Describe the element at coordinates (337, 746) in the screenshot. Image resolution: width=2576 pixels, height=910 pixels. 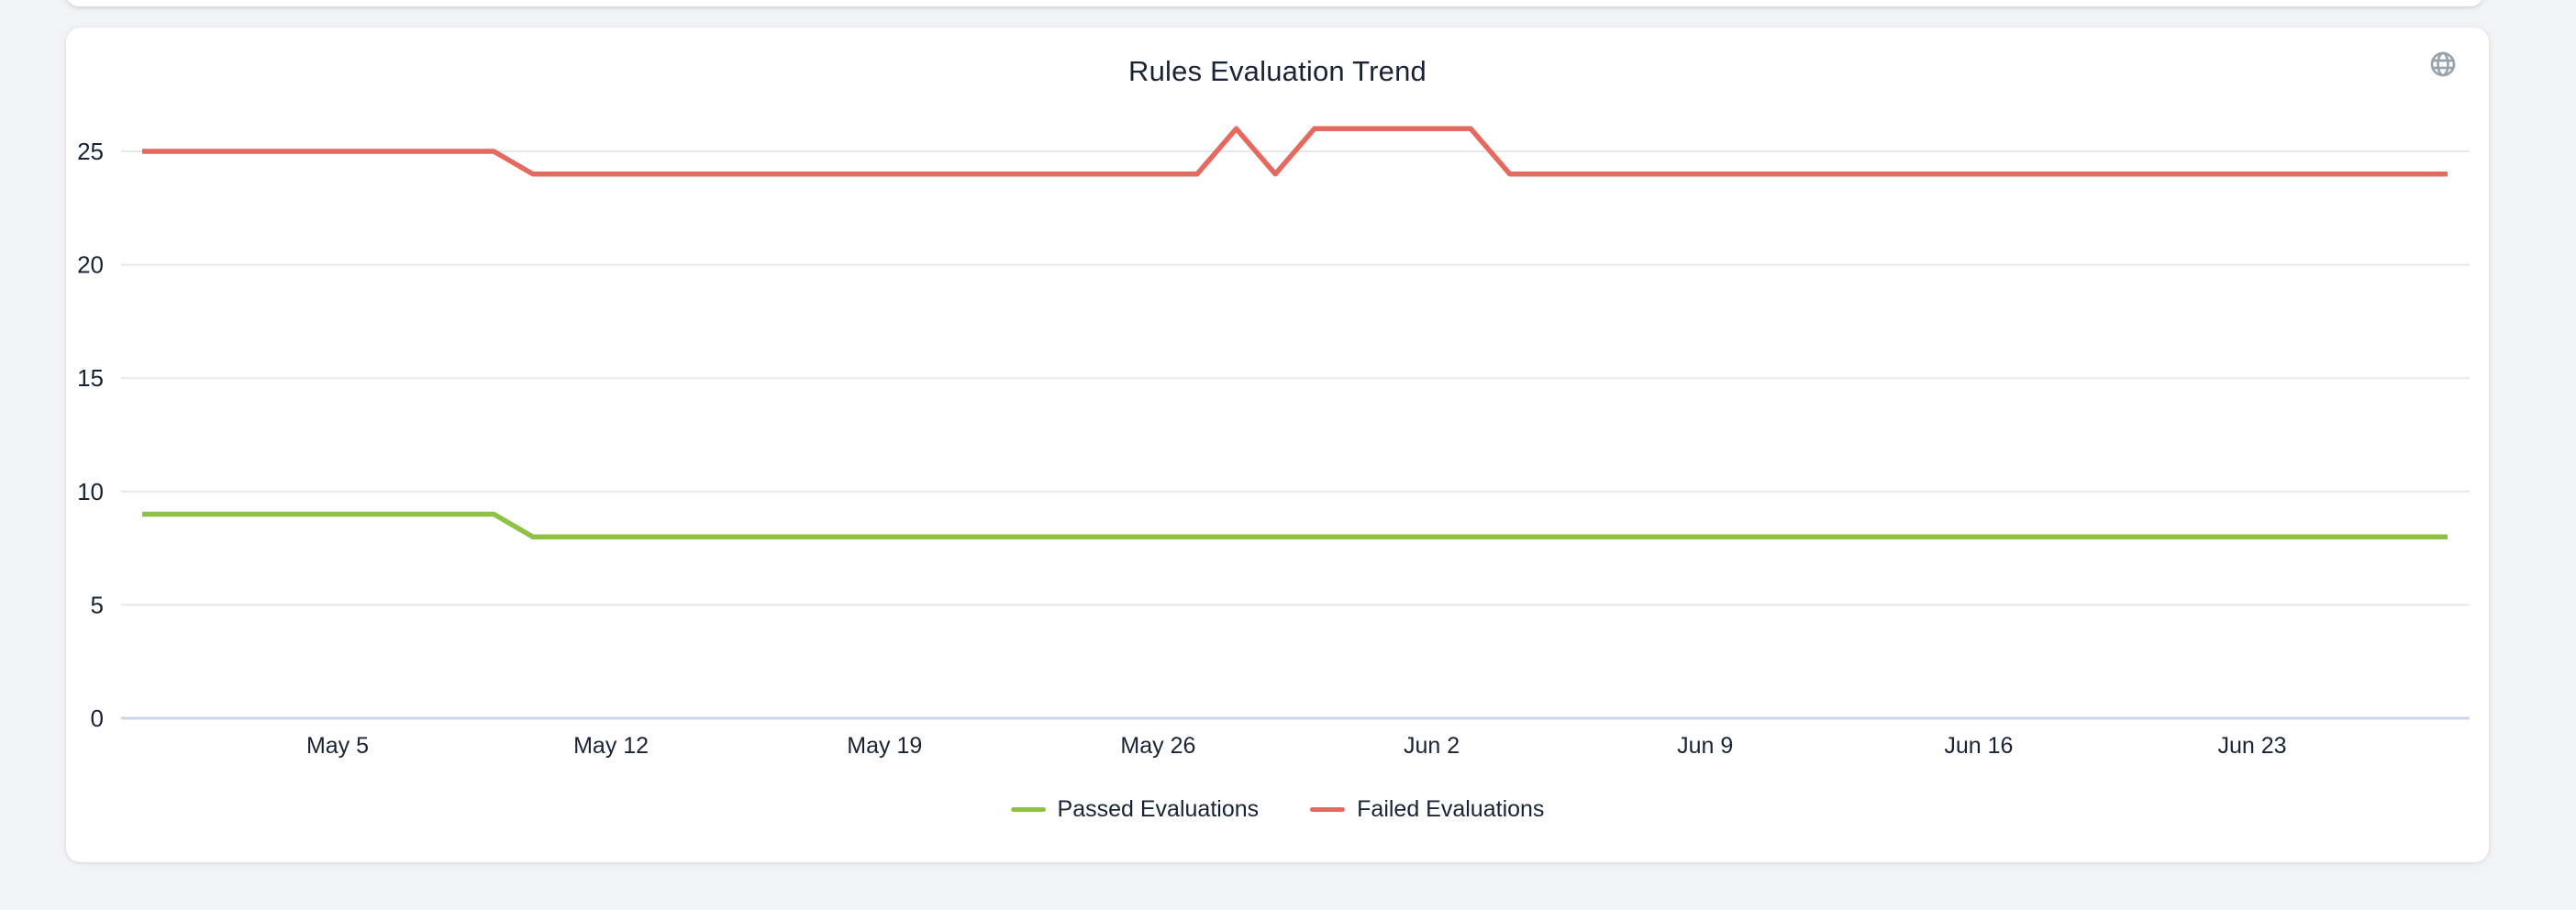
I see `x-tick-label: May 5` at that location.